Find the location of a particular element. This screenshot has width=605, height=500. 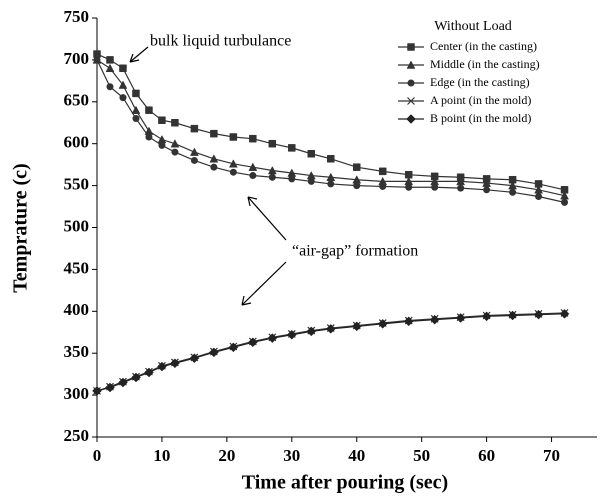

y-tick-label: 700 is located at coordinates (77, 58).